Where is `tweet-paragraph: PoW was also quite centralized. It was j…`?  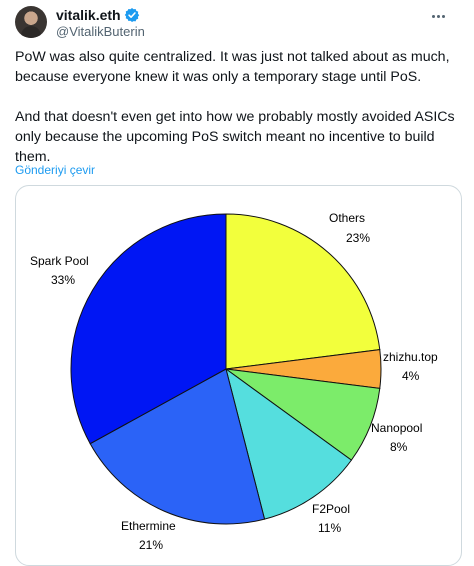 tweet-paragraph: PoW was also quite centralized. It was j… is located at coordinates (232, 67).